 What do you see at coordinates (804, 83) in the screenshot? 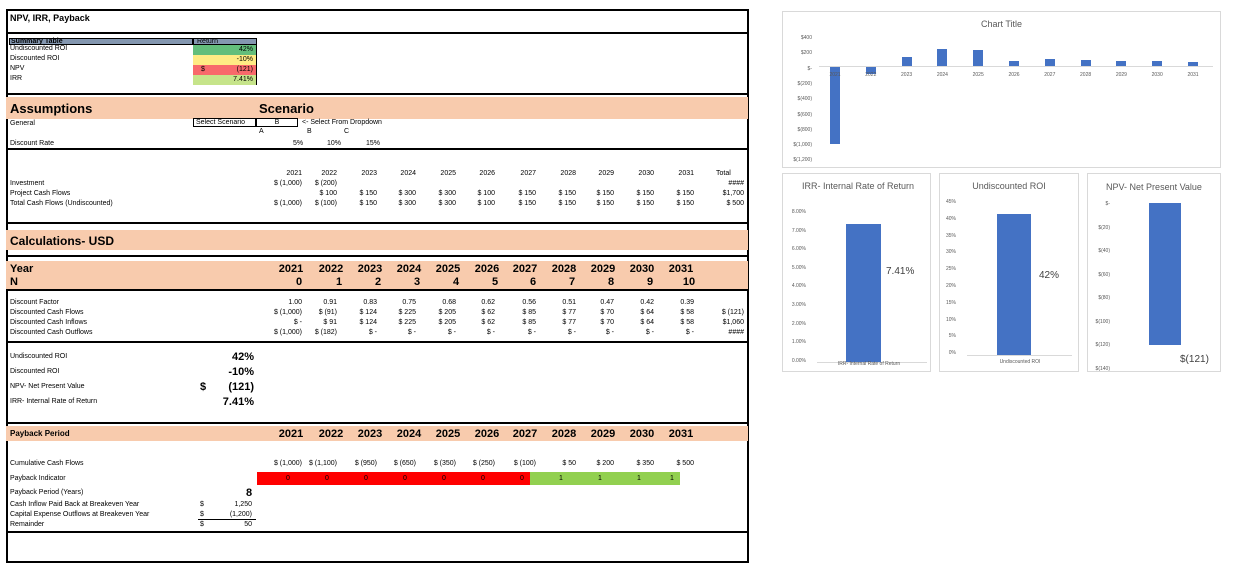
I see `main-y-tick: $(200)` at bounding box center [804, 83].